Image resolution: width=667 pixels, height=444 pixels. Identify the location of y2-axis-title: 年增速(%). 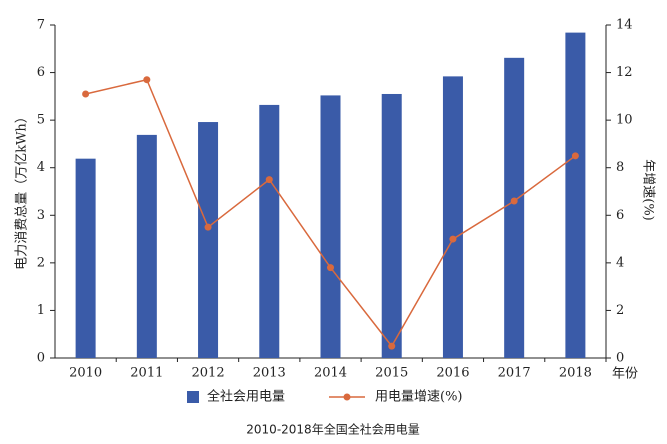
(648, 190).